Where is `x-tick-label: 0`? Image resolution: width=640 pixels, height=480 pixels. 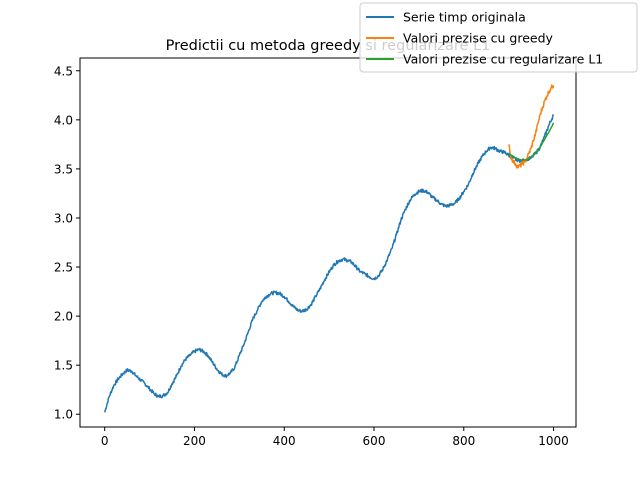 x-tick-label: 0 is located at coordinates (105, 441).